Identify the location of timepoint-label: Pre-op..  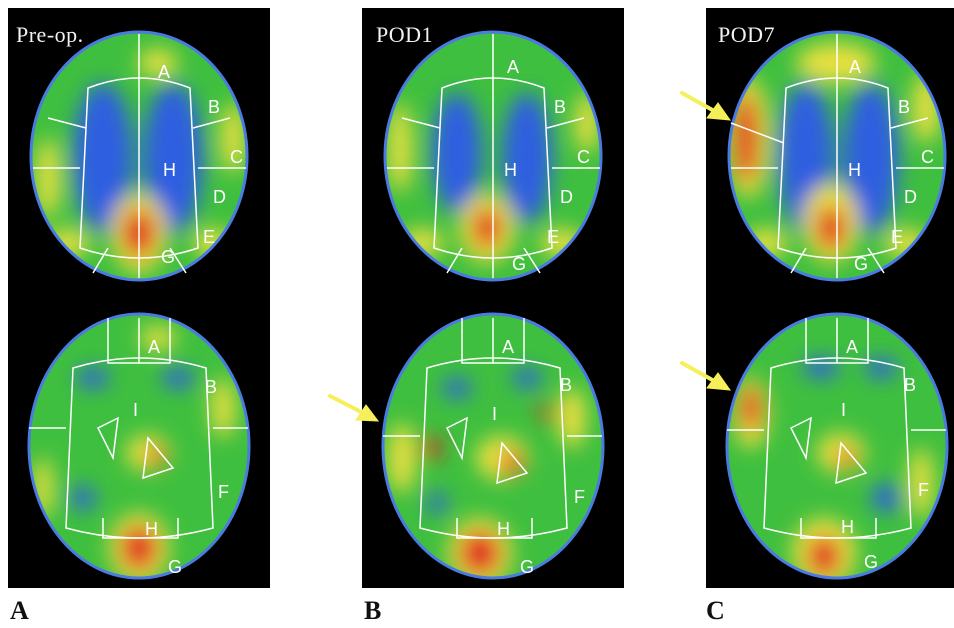
(50, 34).